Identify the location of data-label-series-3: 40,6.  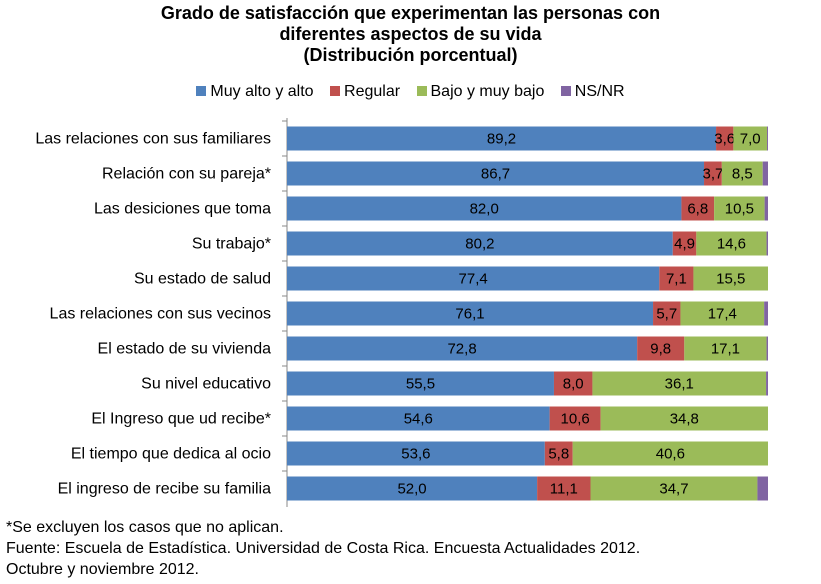
(670, 454).